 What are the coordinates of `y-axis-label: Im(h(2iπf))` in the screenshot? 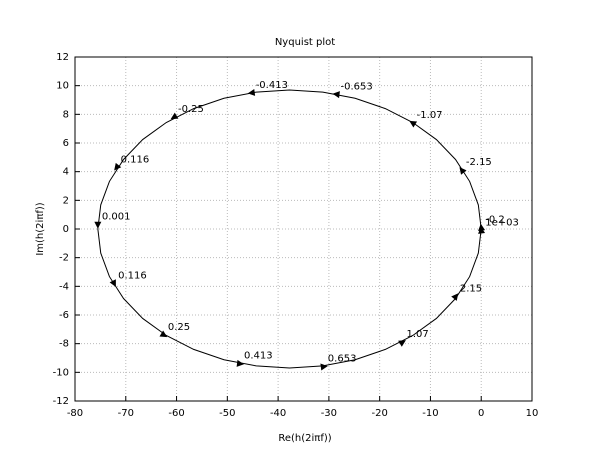 It's located at (40, 228).